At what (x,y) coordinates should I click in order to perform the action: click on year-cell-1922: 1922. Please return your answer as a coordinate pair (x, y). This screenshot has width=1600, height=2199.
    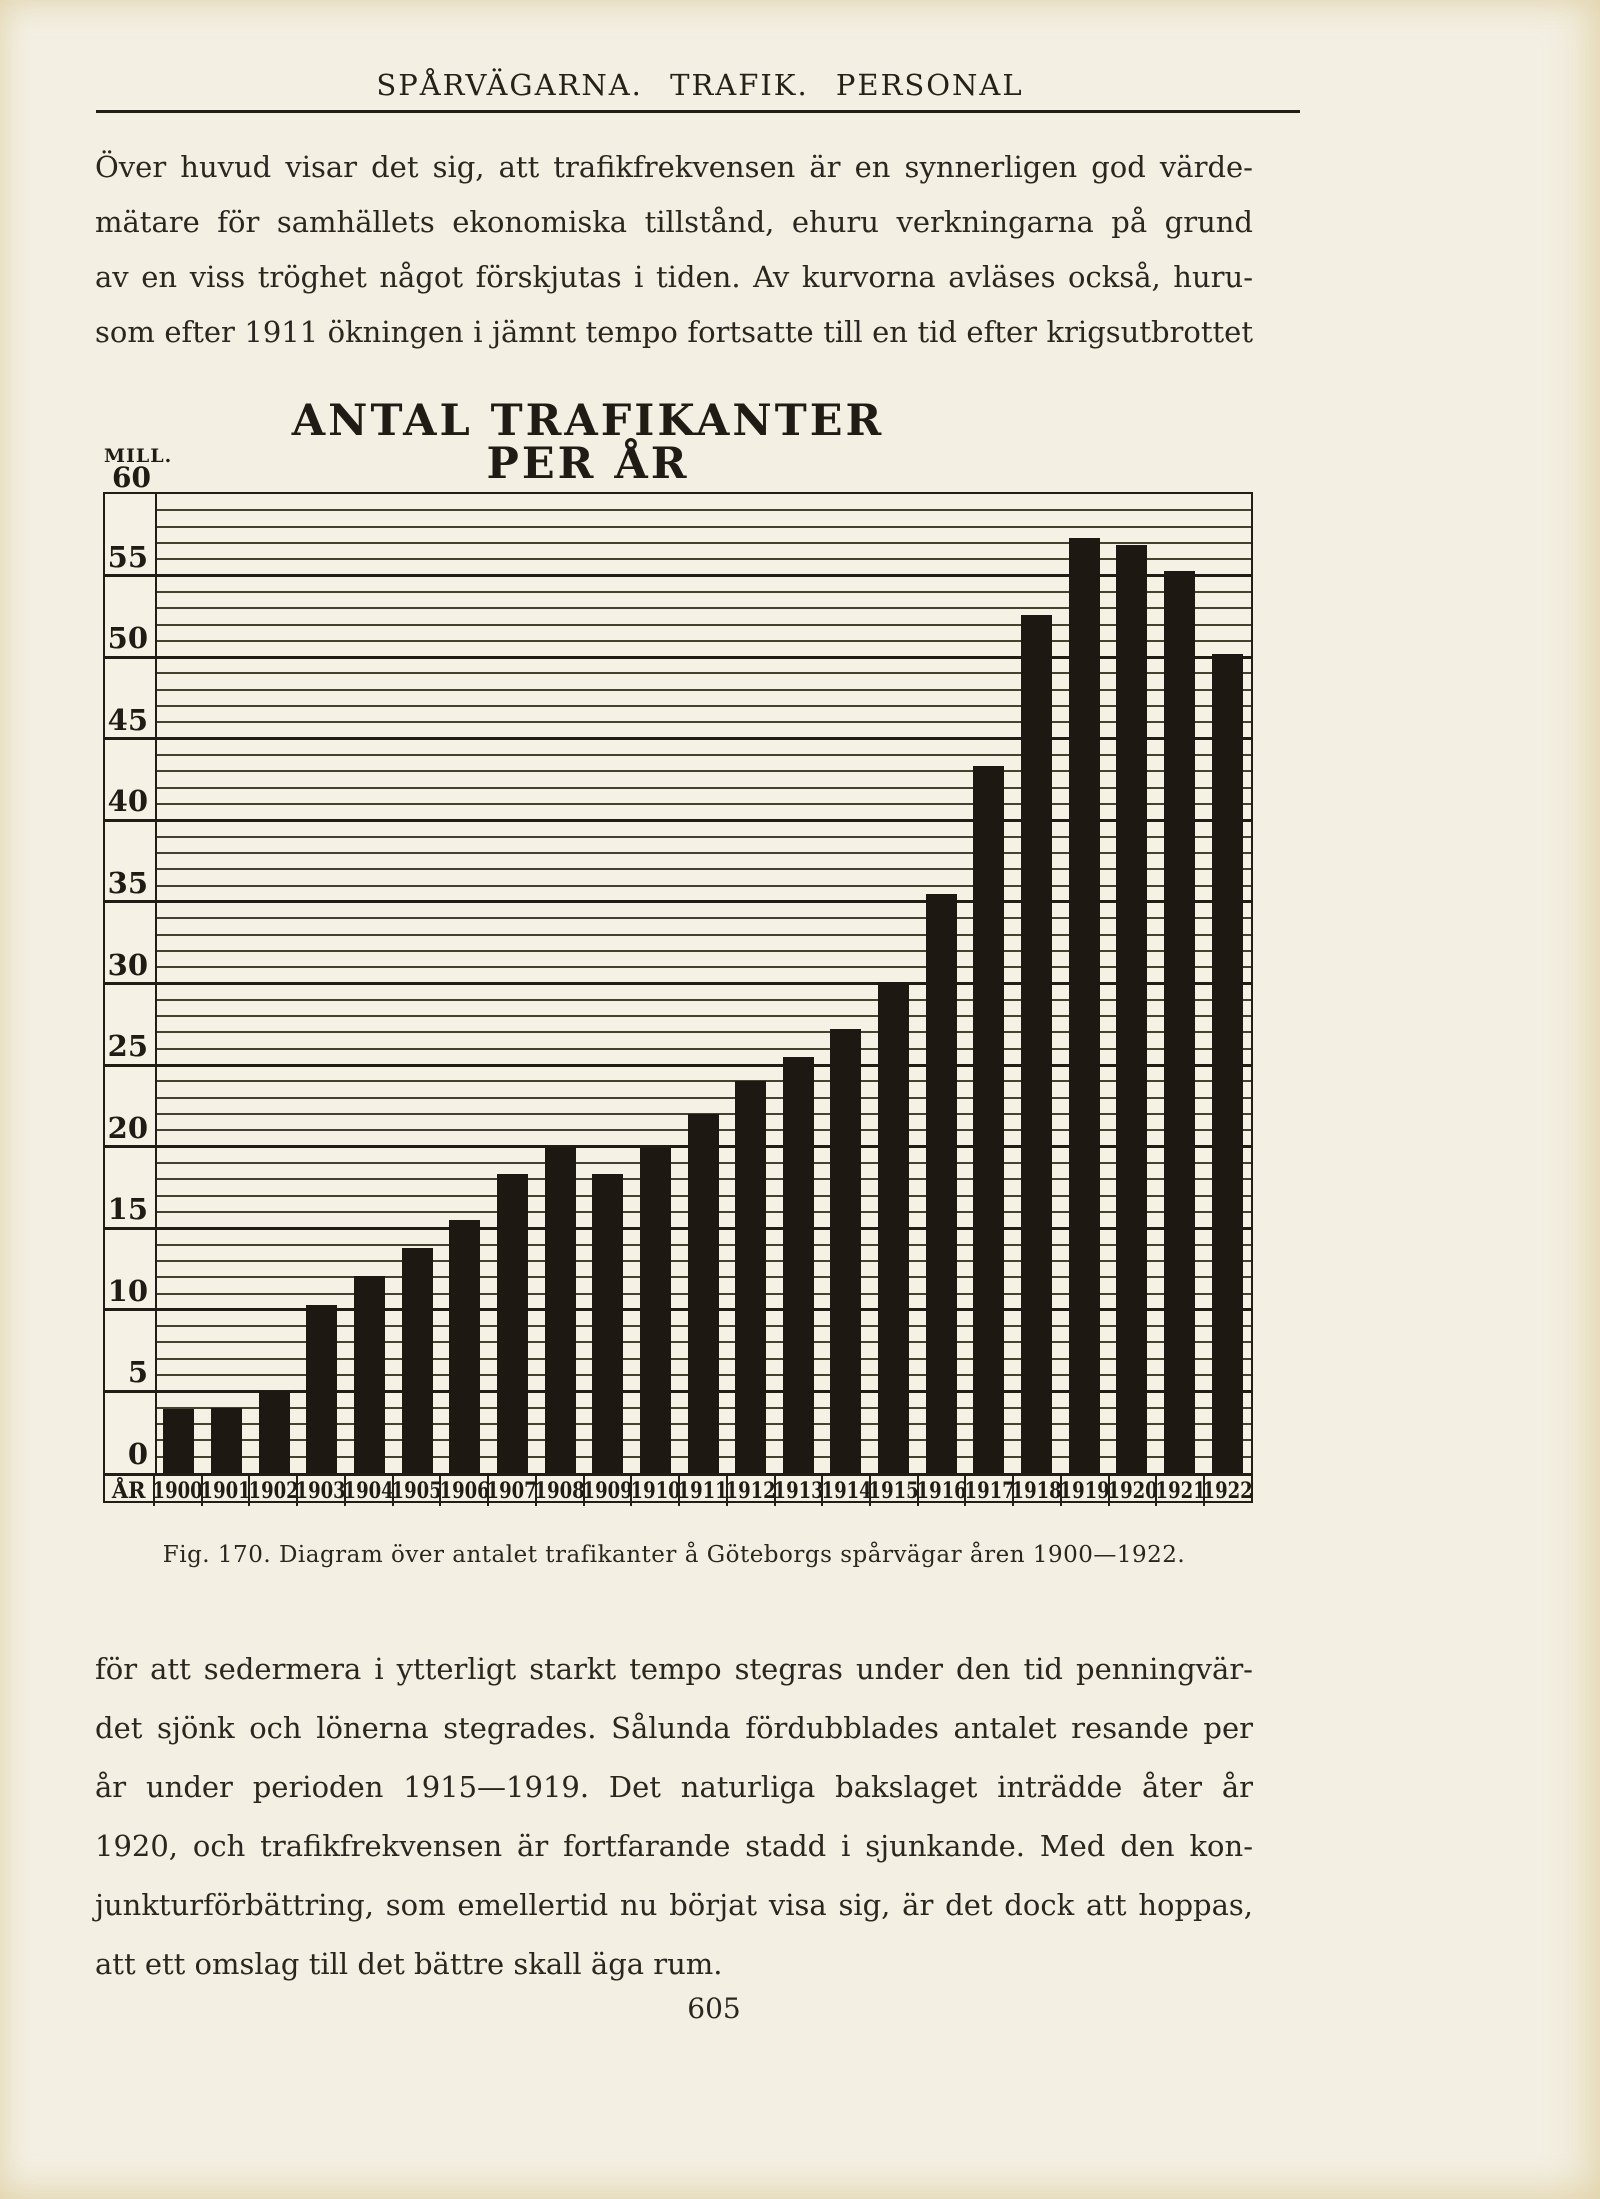
    Looking at the image, I should click on (1228, 1491).